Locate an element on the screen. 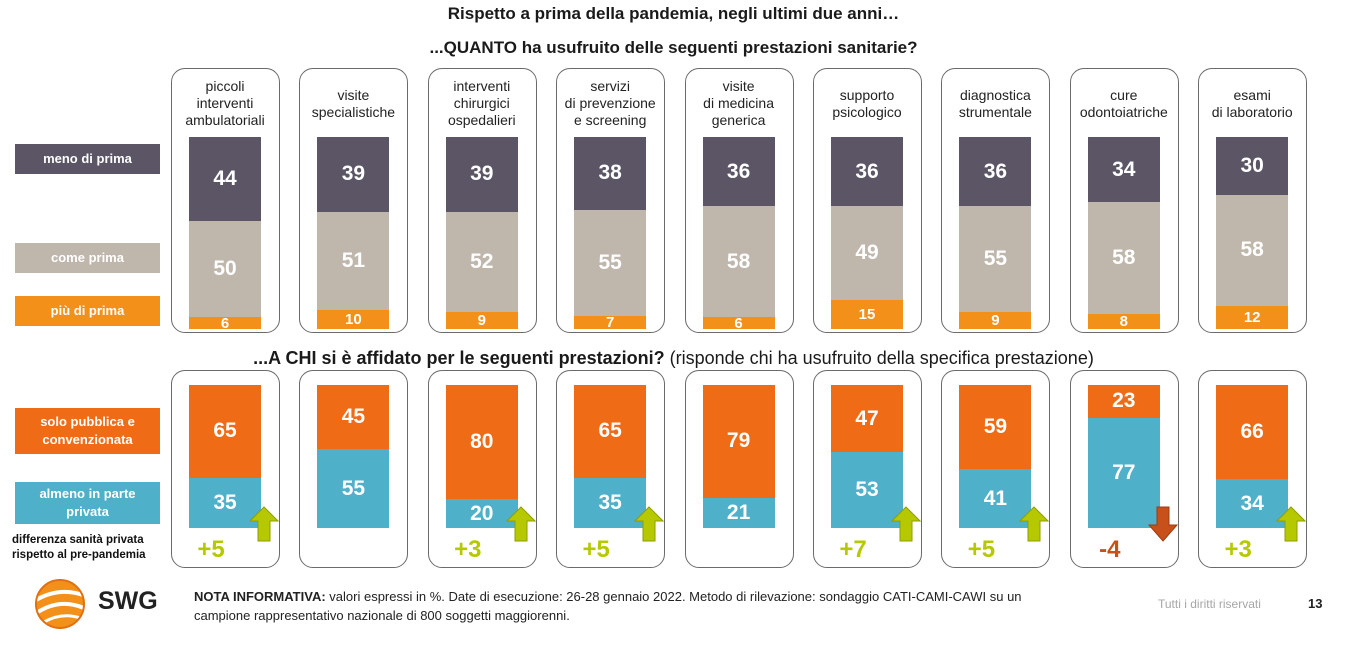 The width and height of the screenshot is (1347, 658). piu-segment: 8 is located at coordinates (1123, 321).